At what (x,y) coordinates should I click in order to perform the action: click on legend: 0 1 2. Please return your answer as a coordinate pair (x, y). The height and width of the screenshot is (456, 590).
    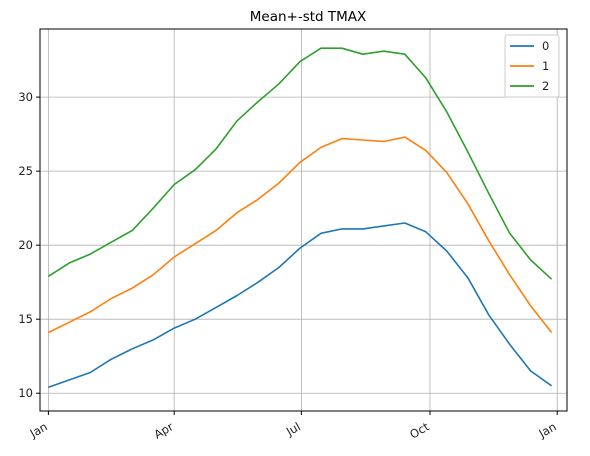
    Looking at the image, I should click on (532, 66).